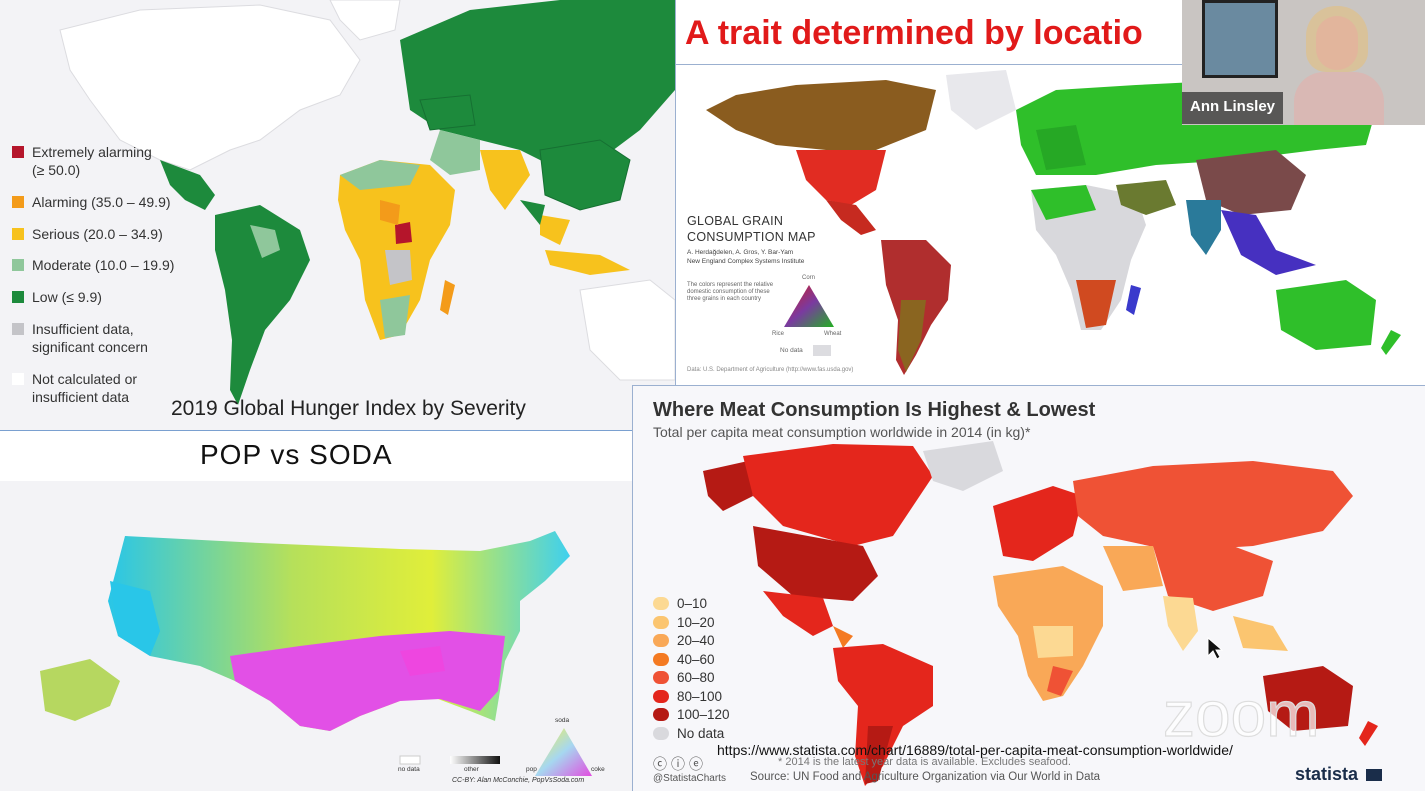  What do you see at coordinates (735, 221) in the screenshot?
I see `grain-map-title-1: GLOBAL GRAIN` at bounding box center [735, 221].